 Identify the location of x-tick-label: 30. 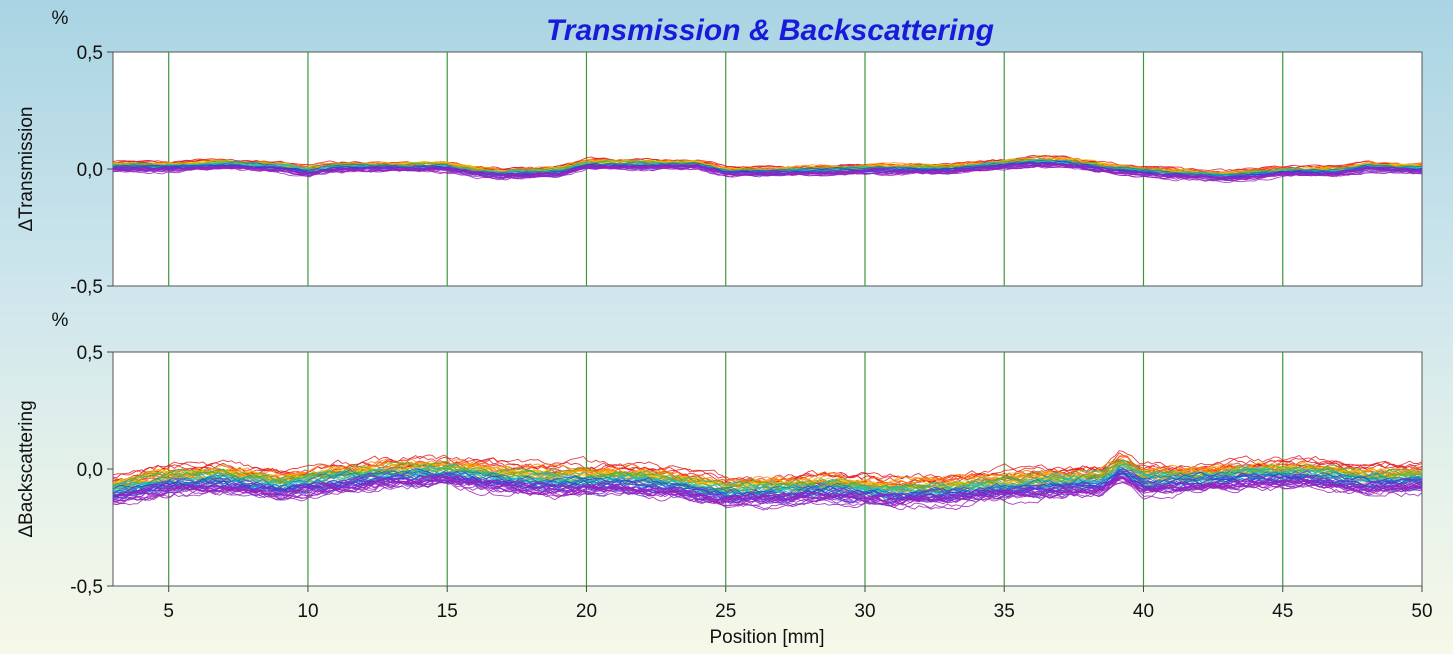
(864, 611).